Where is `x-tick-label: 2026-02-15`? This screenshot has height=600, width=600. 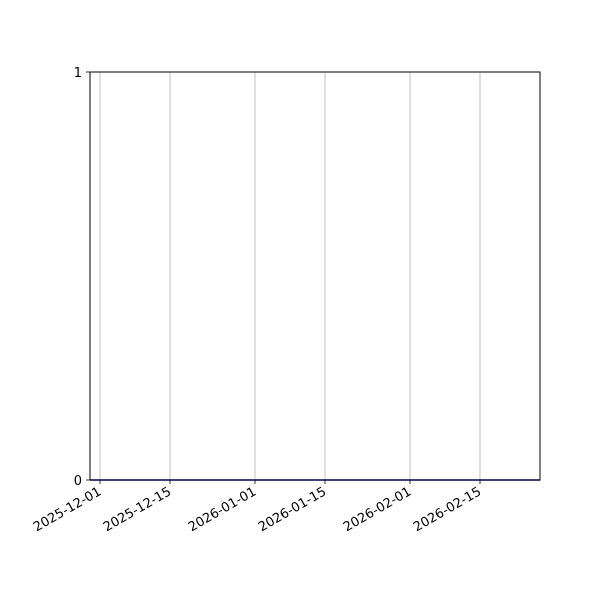 x-tick-label: 2026-02-15 is located at coordinates (447, 509).